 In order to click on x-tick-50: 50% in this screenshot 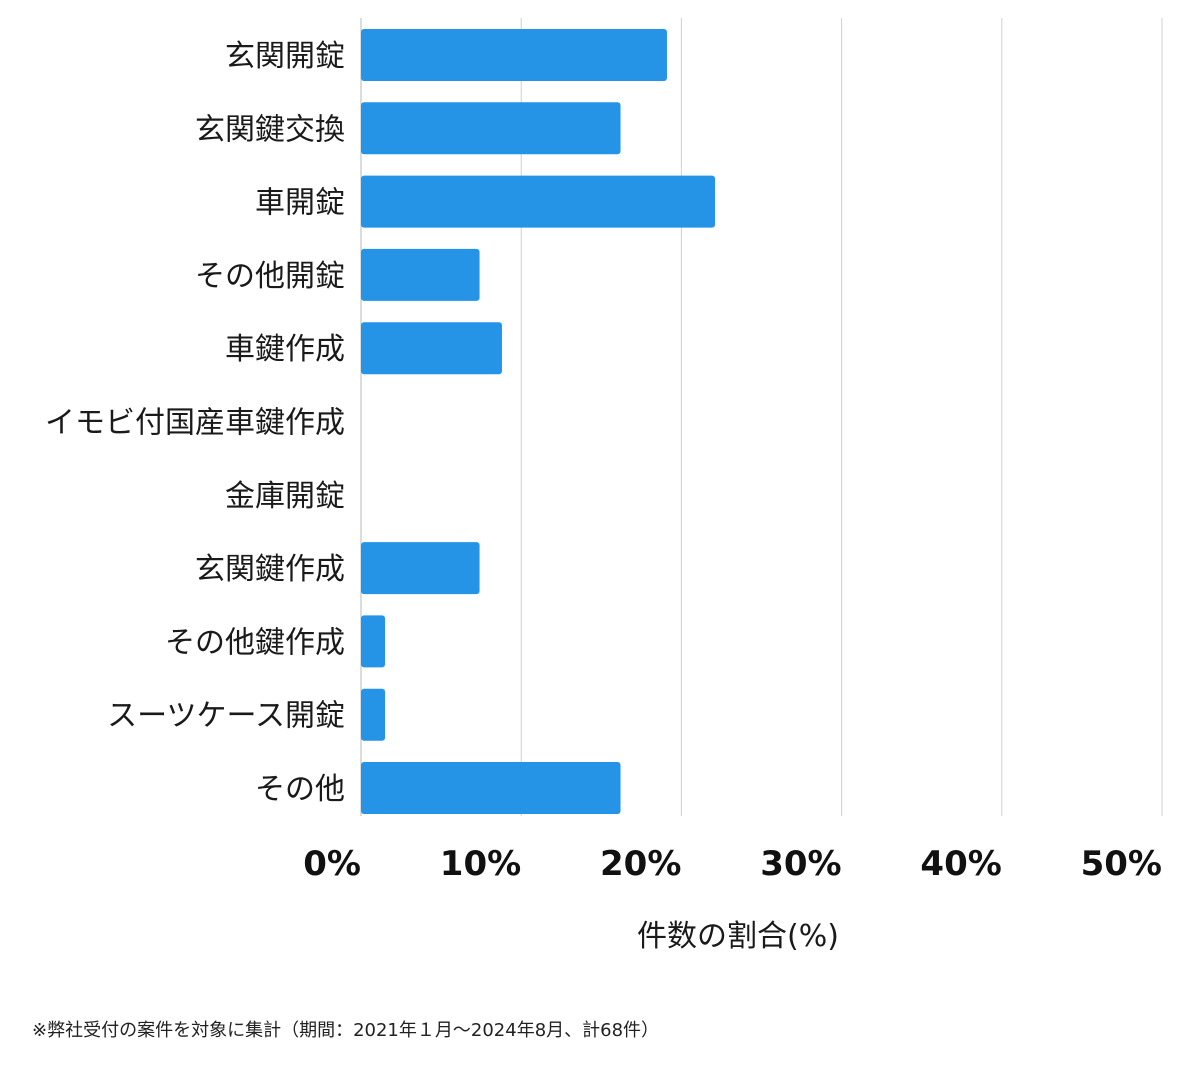, I will do `click(1121, 864)`.